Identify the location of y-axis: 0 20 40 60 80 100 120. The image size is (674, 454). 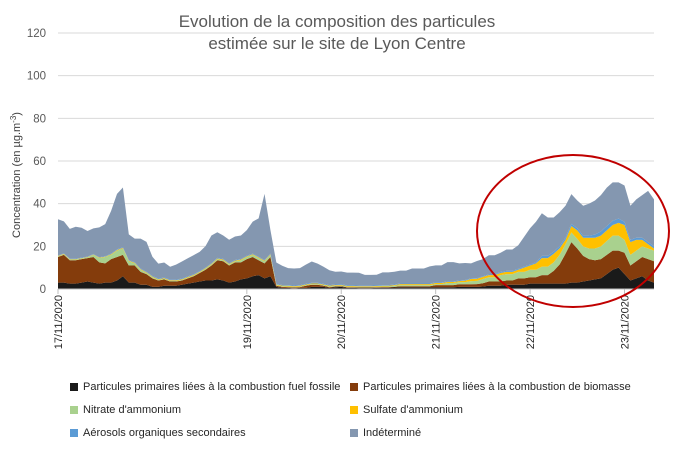
(36, 162).